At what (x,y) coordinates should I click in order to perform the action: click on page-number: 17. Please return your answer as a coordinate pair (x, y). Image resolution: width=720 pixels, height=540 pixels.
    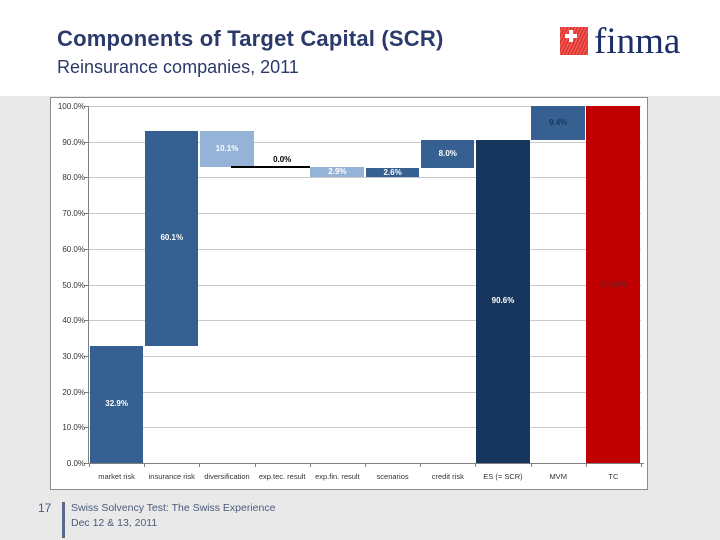
    Looking at the image, I should click on (45, 508).